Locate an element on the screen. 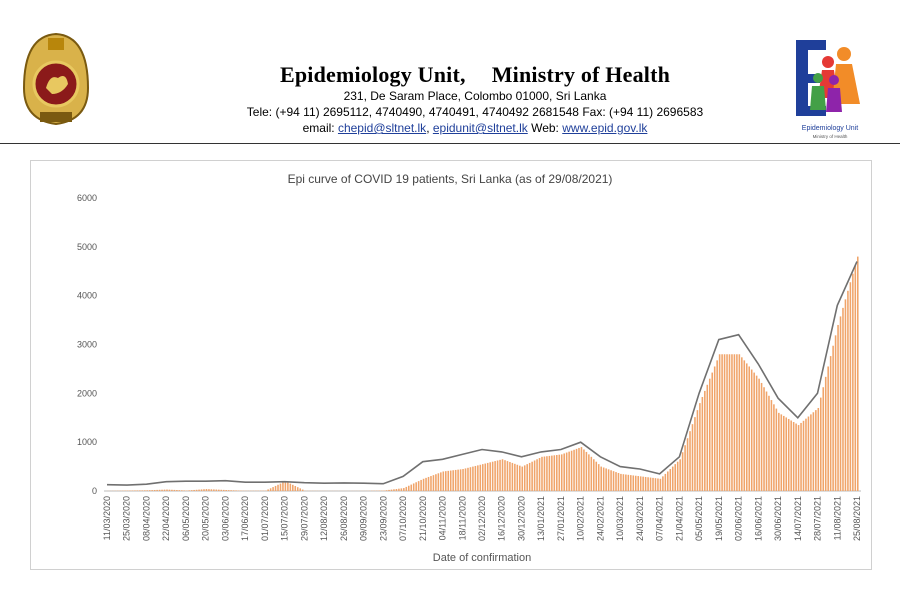 The height and width of the screenshot is (600, 900). x-tick-label: 20/05/2020 is located at coordinates (206, 518).